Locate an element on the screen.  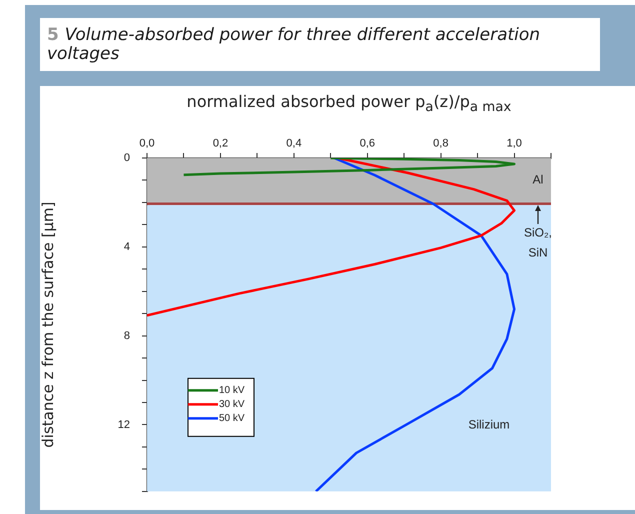
y-tick-label: 0 is located at coordinates (127, 158).